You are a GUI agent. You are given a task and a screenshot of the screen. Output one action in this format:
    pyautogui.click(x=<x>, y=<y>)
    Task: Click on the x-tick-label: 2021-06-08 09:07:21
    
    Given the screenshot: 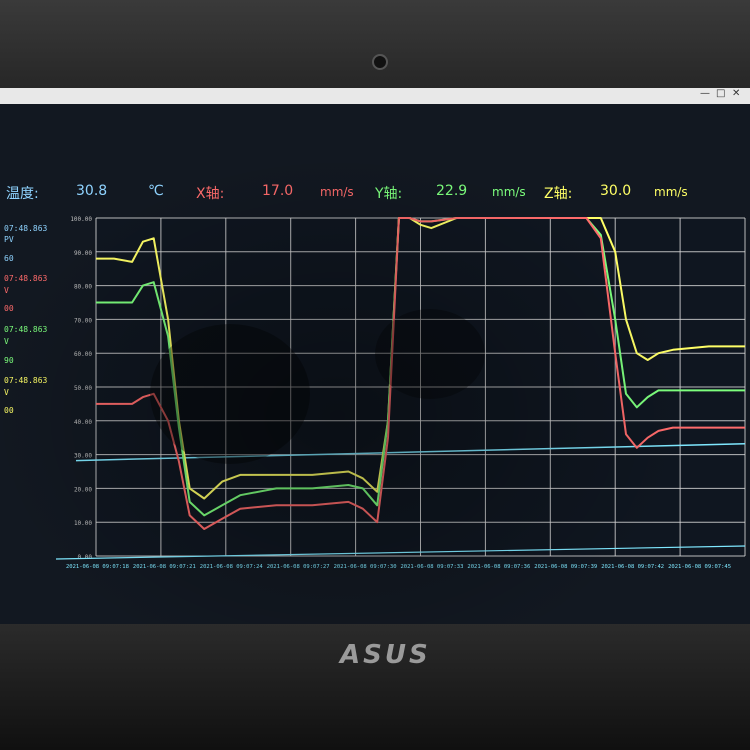 What is the action you would take?
    pyautogui.click(x=164, y=567)
    